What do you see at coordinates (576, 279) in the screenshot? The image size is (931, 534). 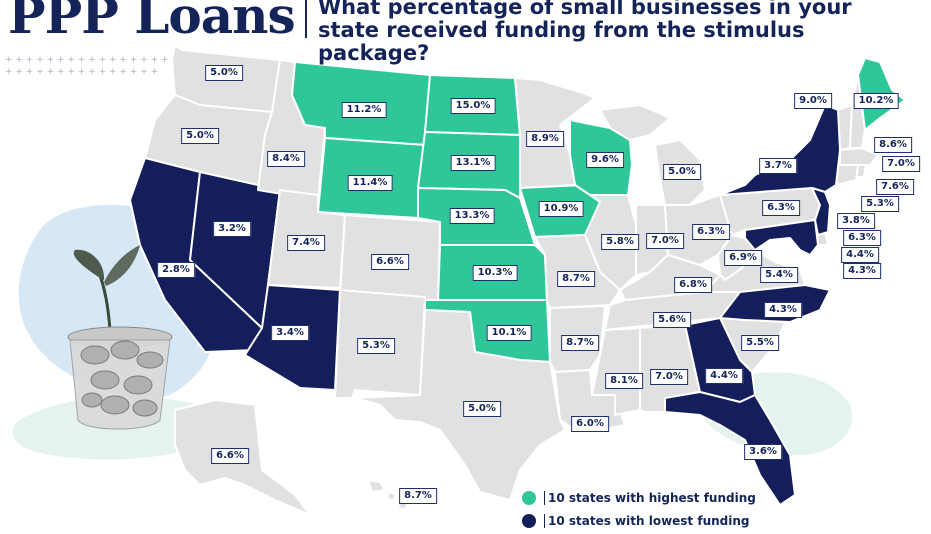 I see `label-MO: 8.7%` at bounding box center [576, 279].